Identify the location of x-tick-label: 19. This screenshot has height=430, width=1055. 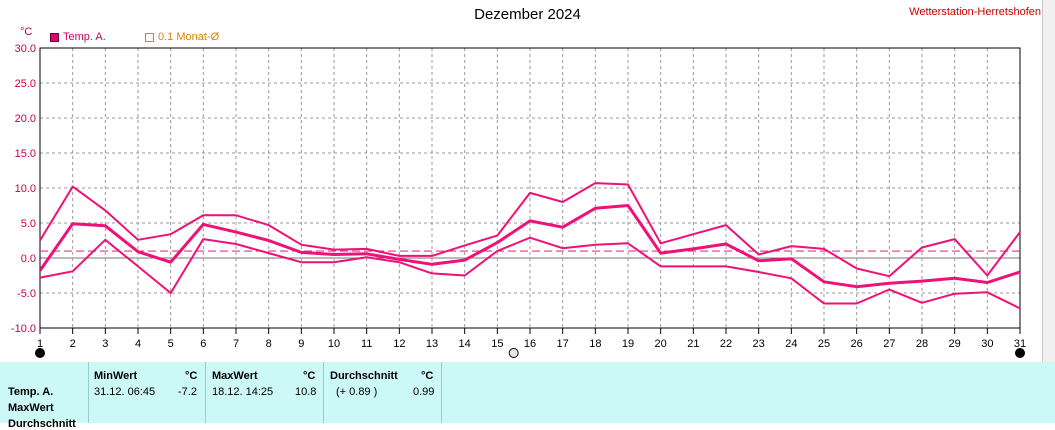
(628, 344).